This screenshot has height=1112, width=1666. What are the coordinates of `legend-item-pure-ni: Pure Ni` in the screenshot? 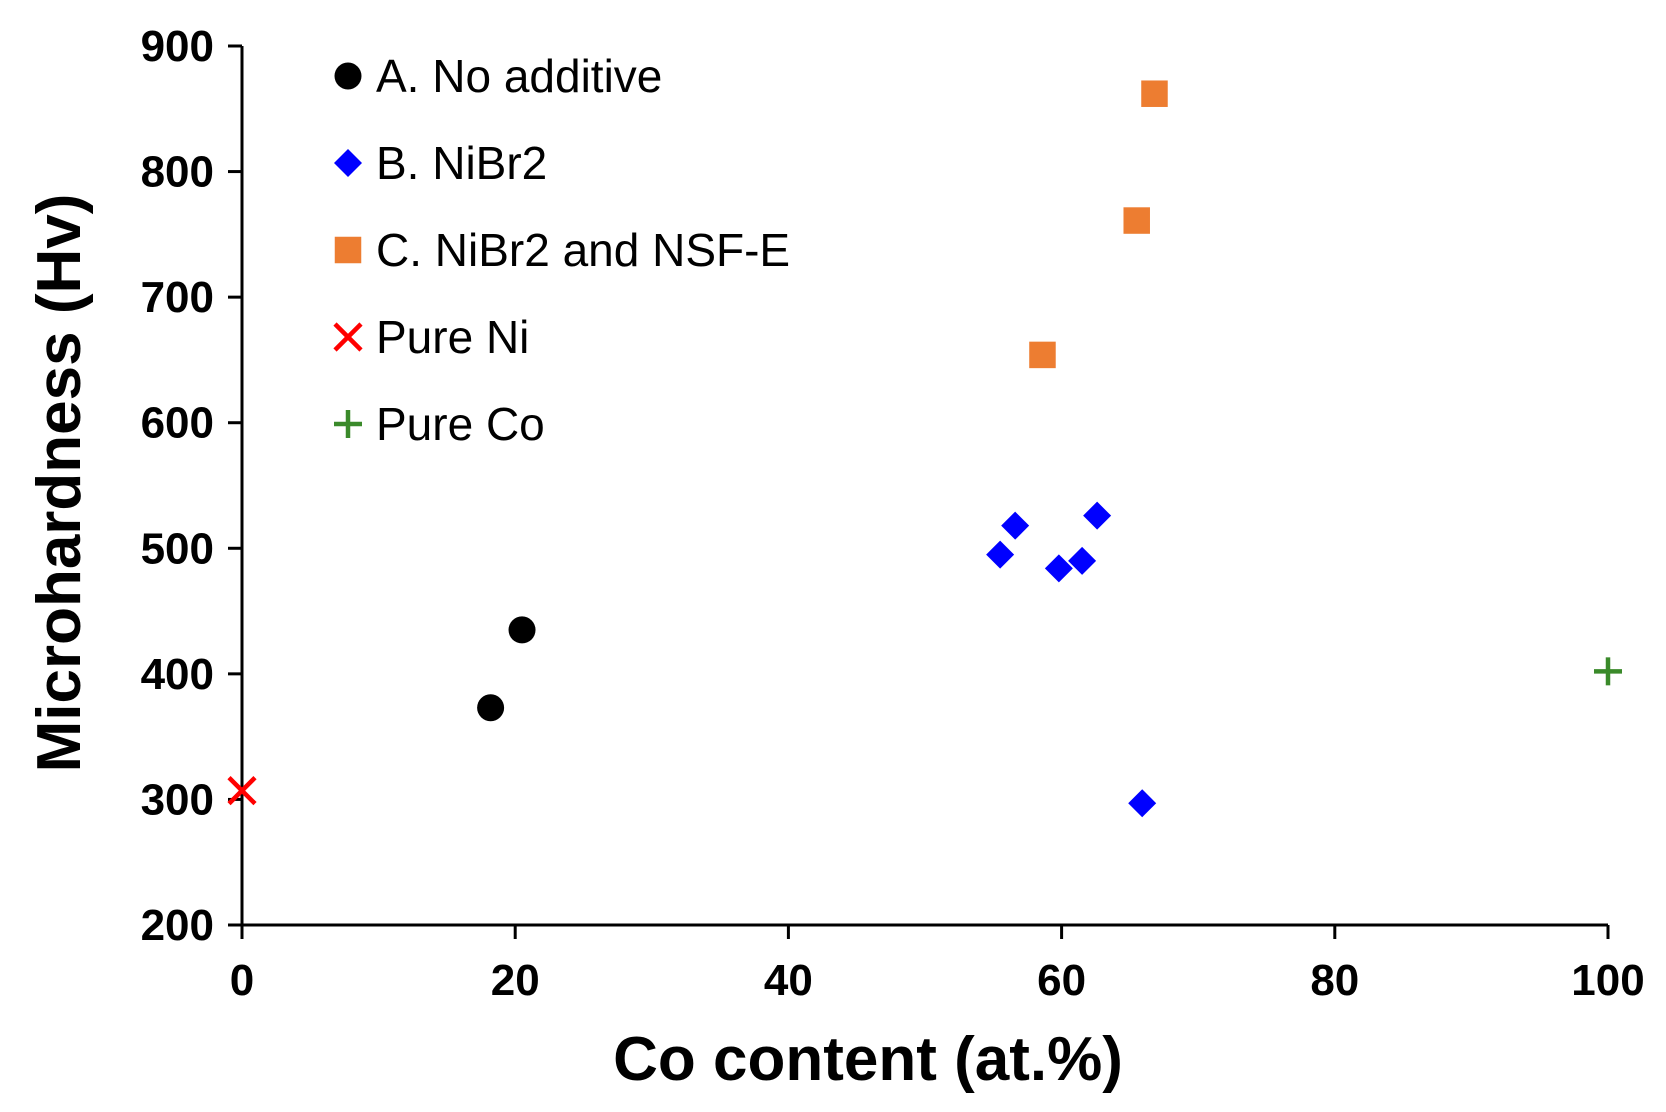 It's located at (431, 337).